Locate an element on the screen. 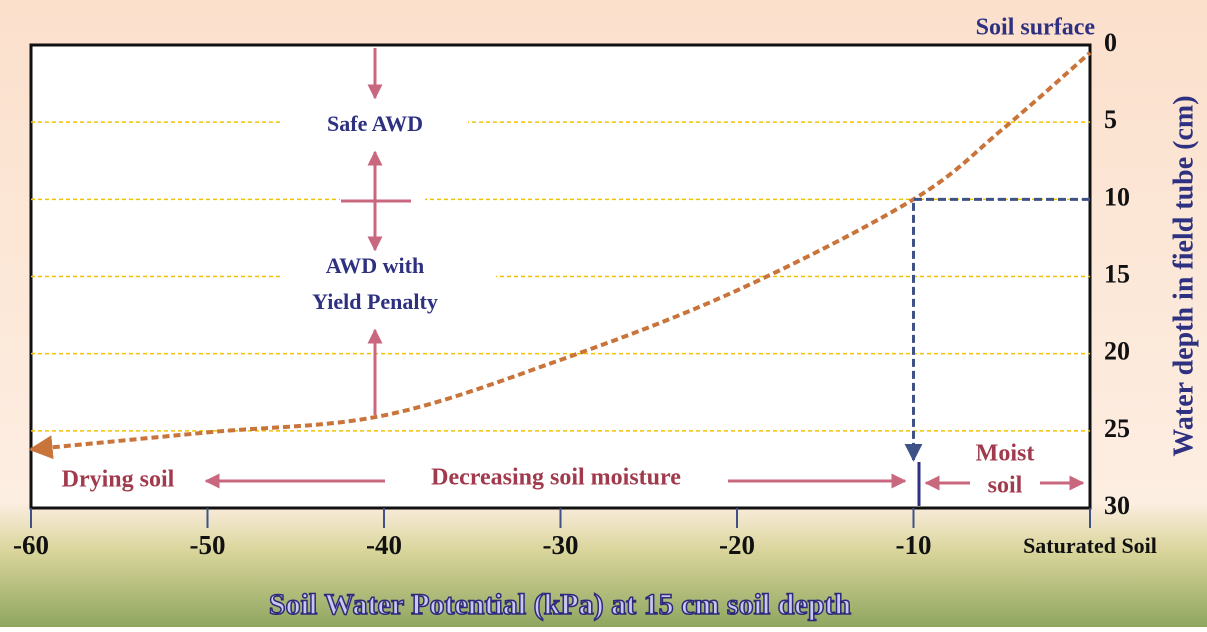 The width and height of the screenshot is (1207, 632). x-tick-label: -60 is located at coordinates (31, 545).